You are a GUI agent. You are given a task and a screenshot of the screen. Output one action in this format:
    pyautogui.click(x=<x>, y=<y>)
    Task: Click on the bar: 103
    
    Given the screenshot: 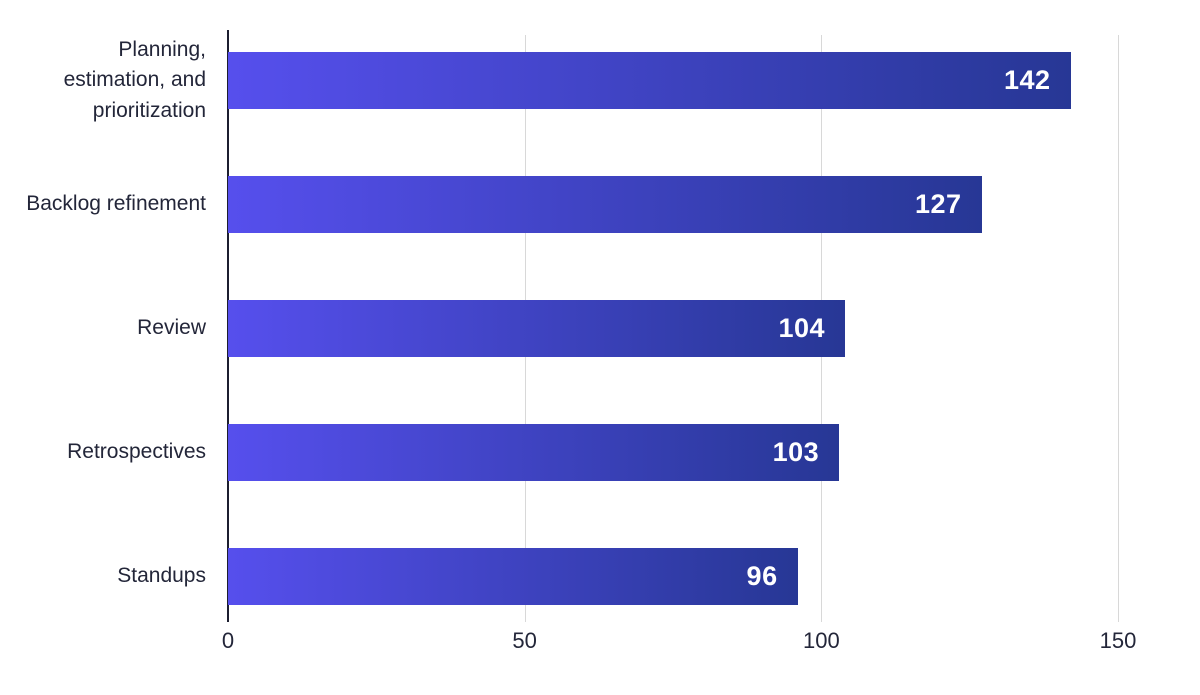 What is the action you would take?
    pyautogui.click(x=534, y=452)
    